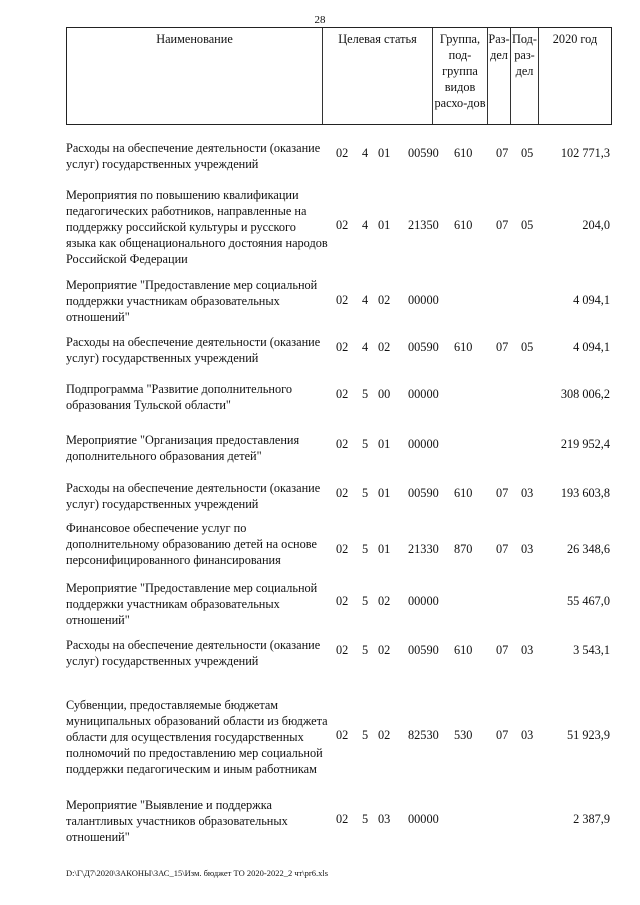 This screenshot has width=640, height=905. What do you see at coordinates (575, 39) in the screenshot?
I see `header-year: 2020 год` at bounding box center [575, 39].